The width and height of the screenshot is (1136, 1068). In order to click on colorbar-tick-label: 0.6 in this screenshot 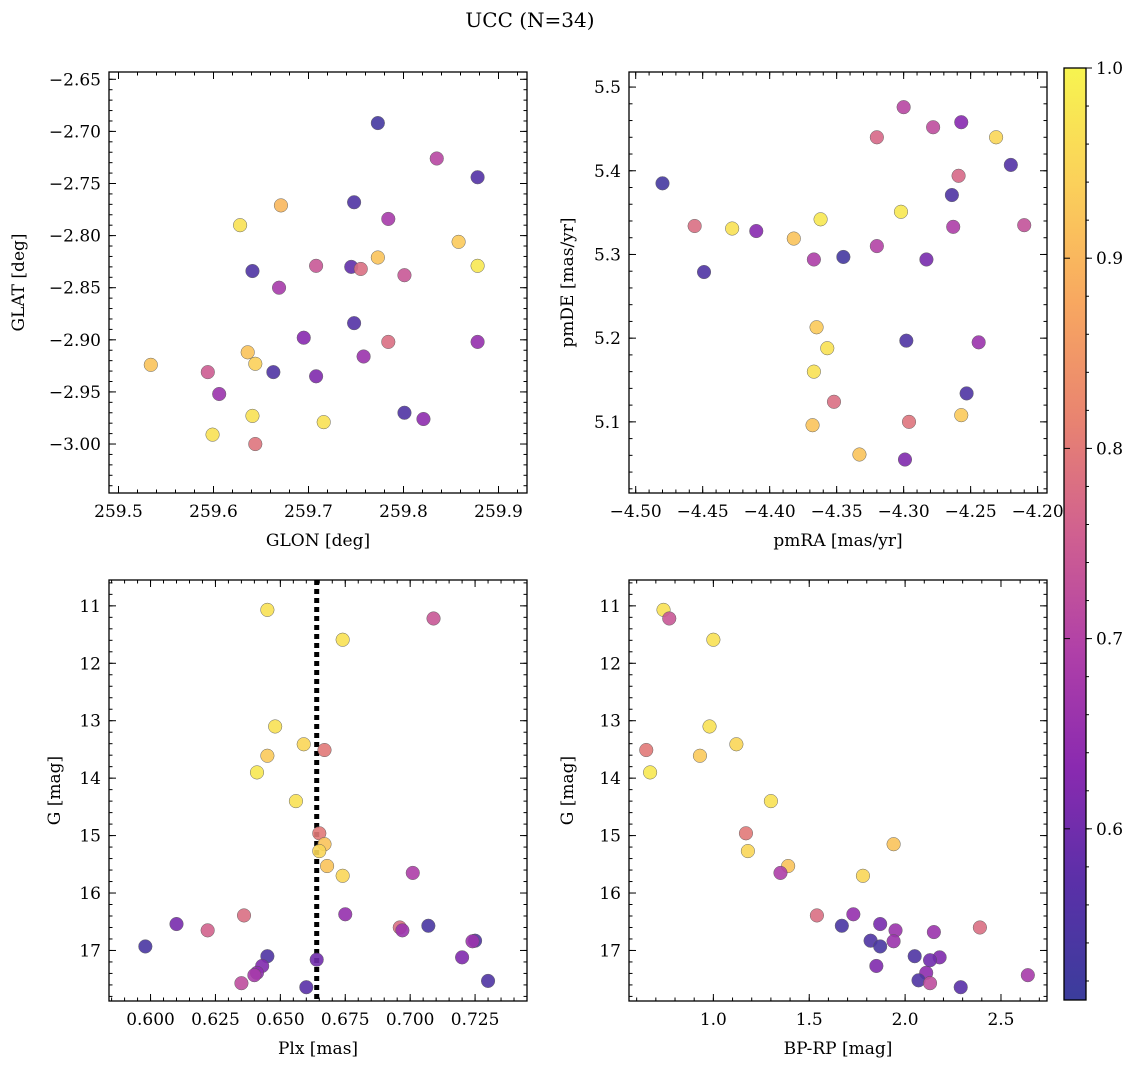, I will do `click(1109, 830)`.